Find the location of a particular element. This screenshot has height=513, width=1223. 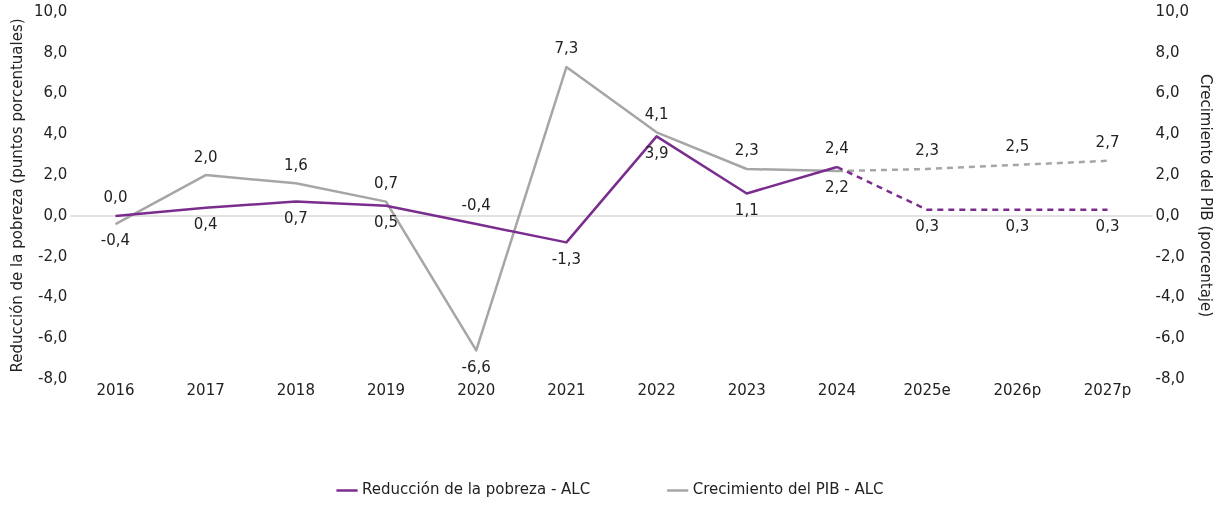

x-tick-label: 2018 is located at coordinates (295, 389).